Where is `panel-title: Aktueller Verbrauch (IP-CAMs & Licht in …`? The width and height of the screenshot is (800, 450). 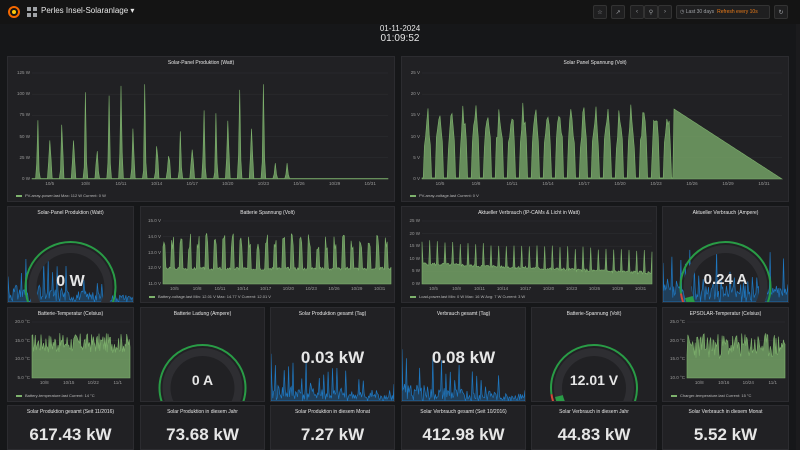
panel-title: Aktueller Verbrauch (IP-CAMs & Licht in … is located at coordinates (529, 213).